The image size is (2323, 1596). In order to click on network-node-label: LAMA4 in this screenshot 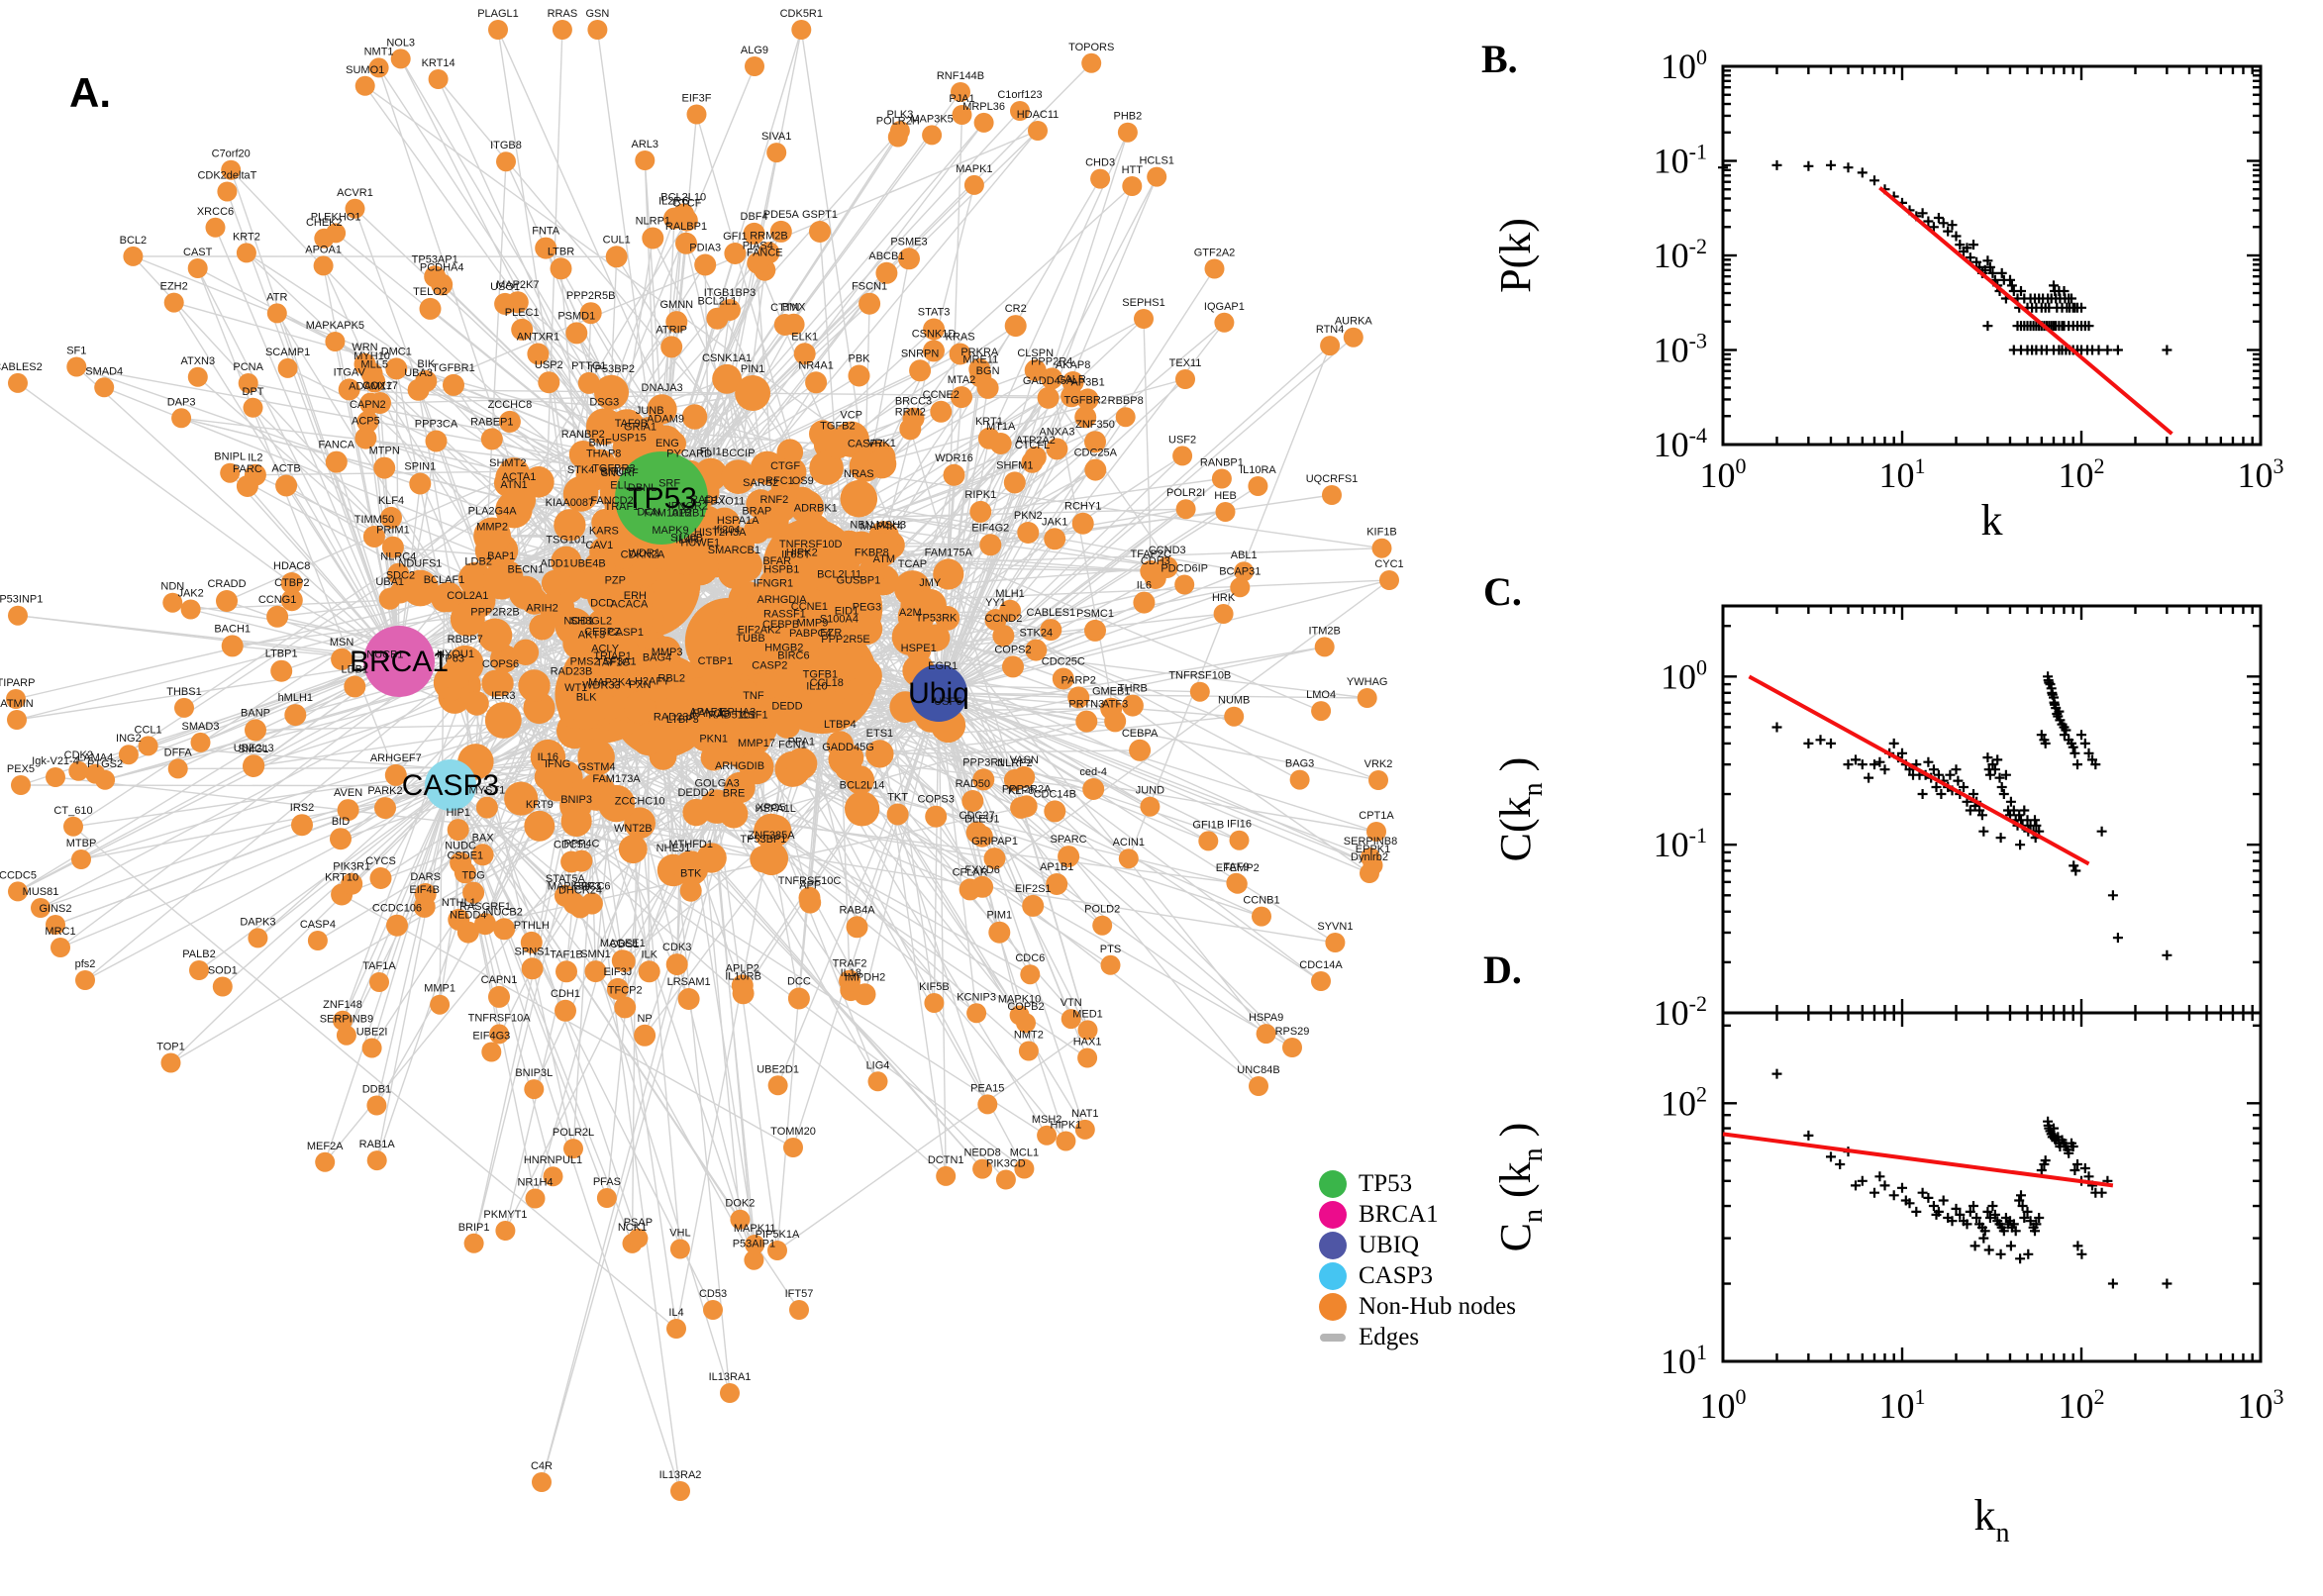, I will do `click(95, 758)`.